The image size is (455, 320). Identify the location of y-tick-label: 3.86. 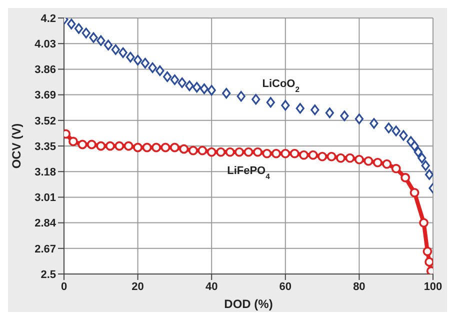
(45, 70).